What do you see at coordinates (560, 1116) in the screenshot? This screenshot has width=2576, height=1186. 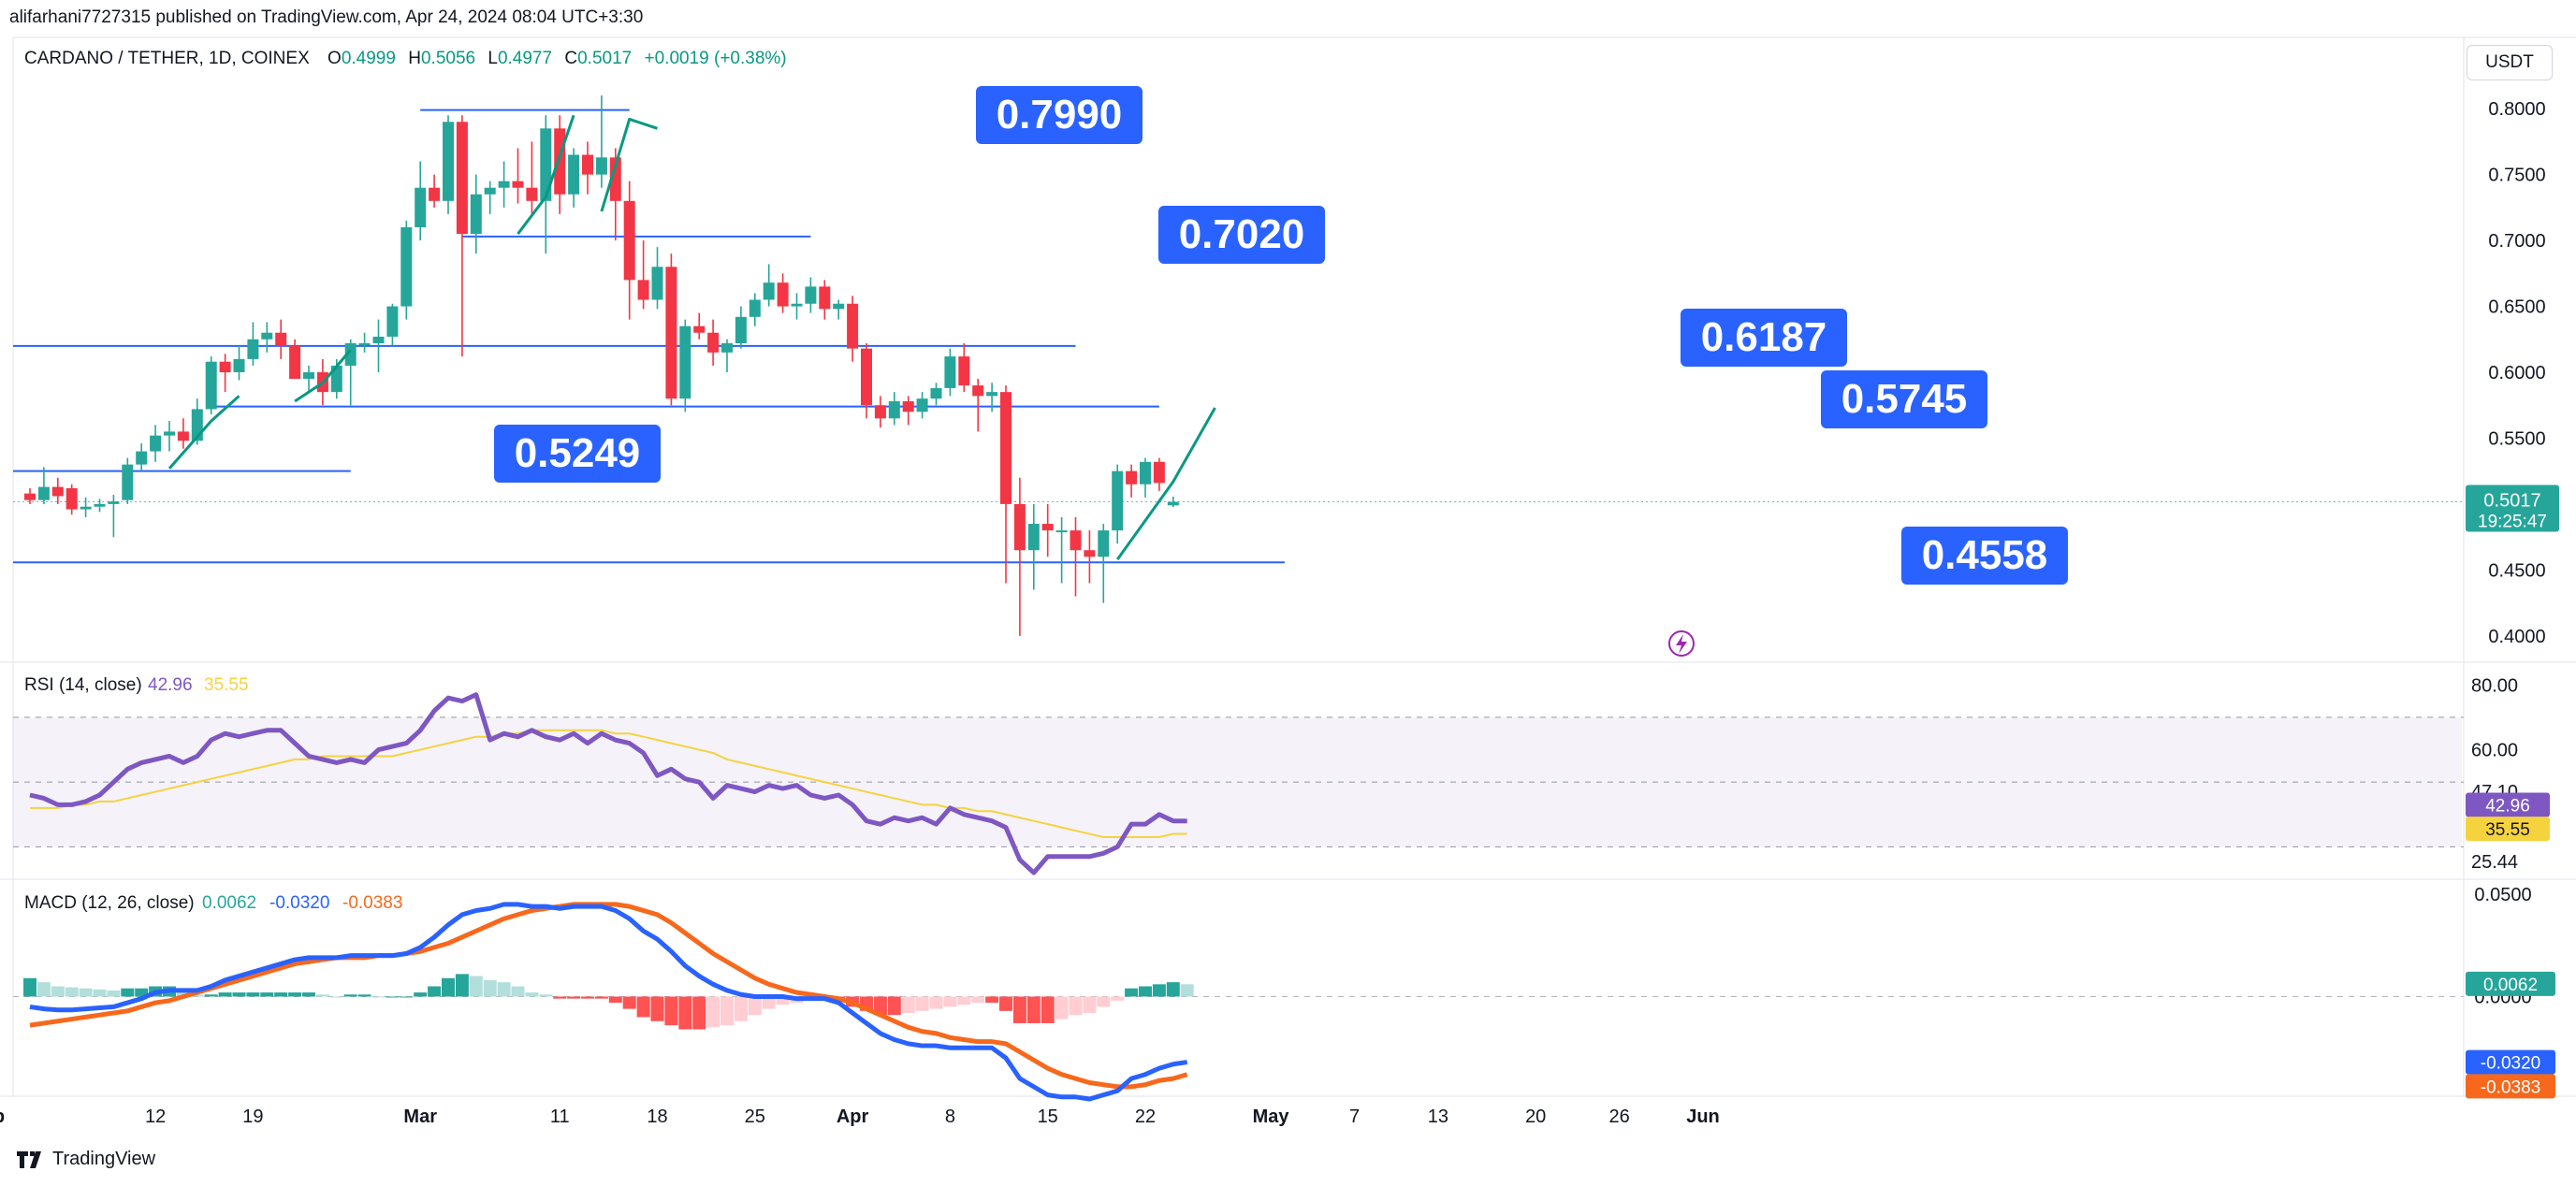 I see `time-tick-label: 11` at bounding box center [560, 1116].